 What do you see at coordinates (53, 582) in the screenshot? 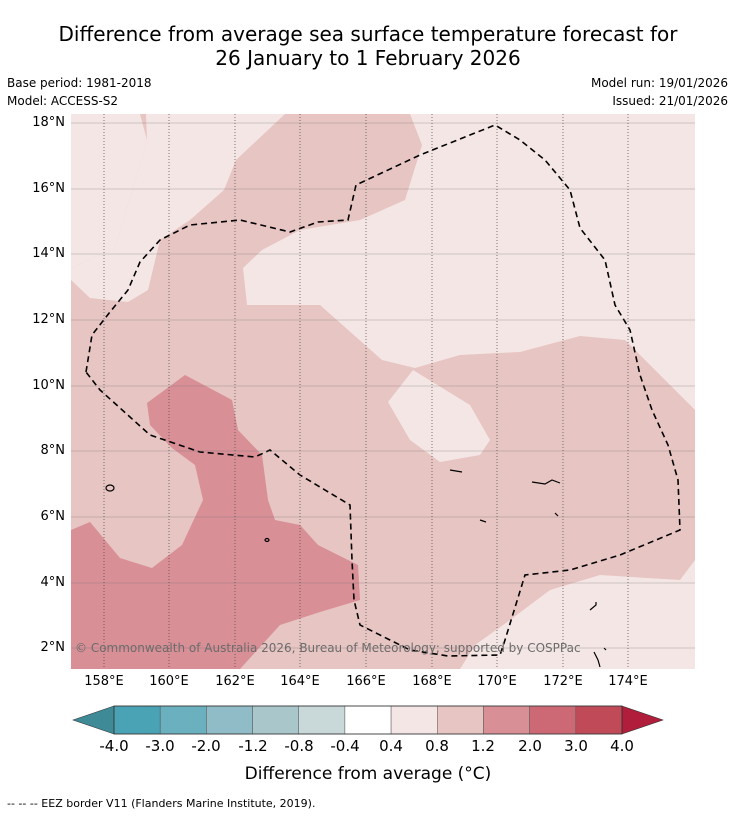
I see `lat-label-4n: 4°N` at bounding box center [53, 582].